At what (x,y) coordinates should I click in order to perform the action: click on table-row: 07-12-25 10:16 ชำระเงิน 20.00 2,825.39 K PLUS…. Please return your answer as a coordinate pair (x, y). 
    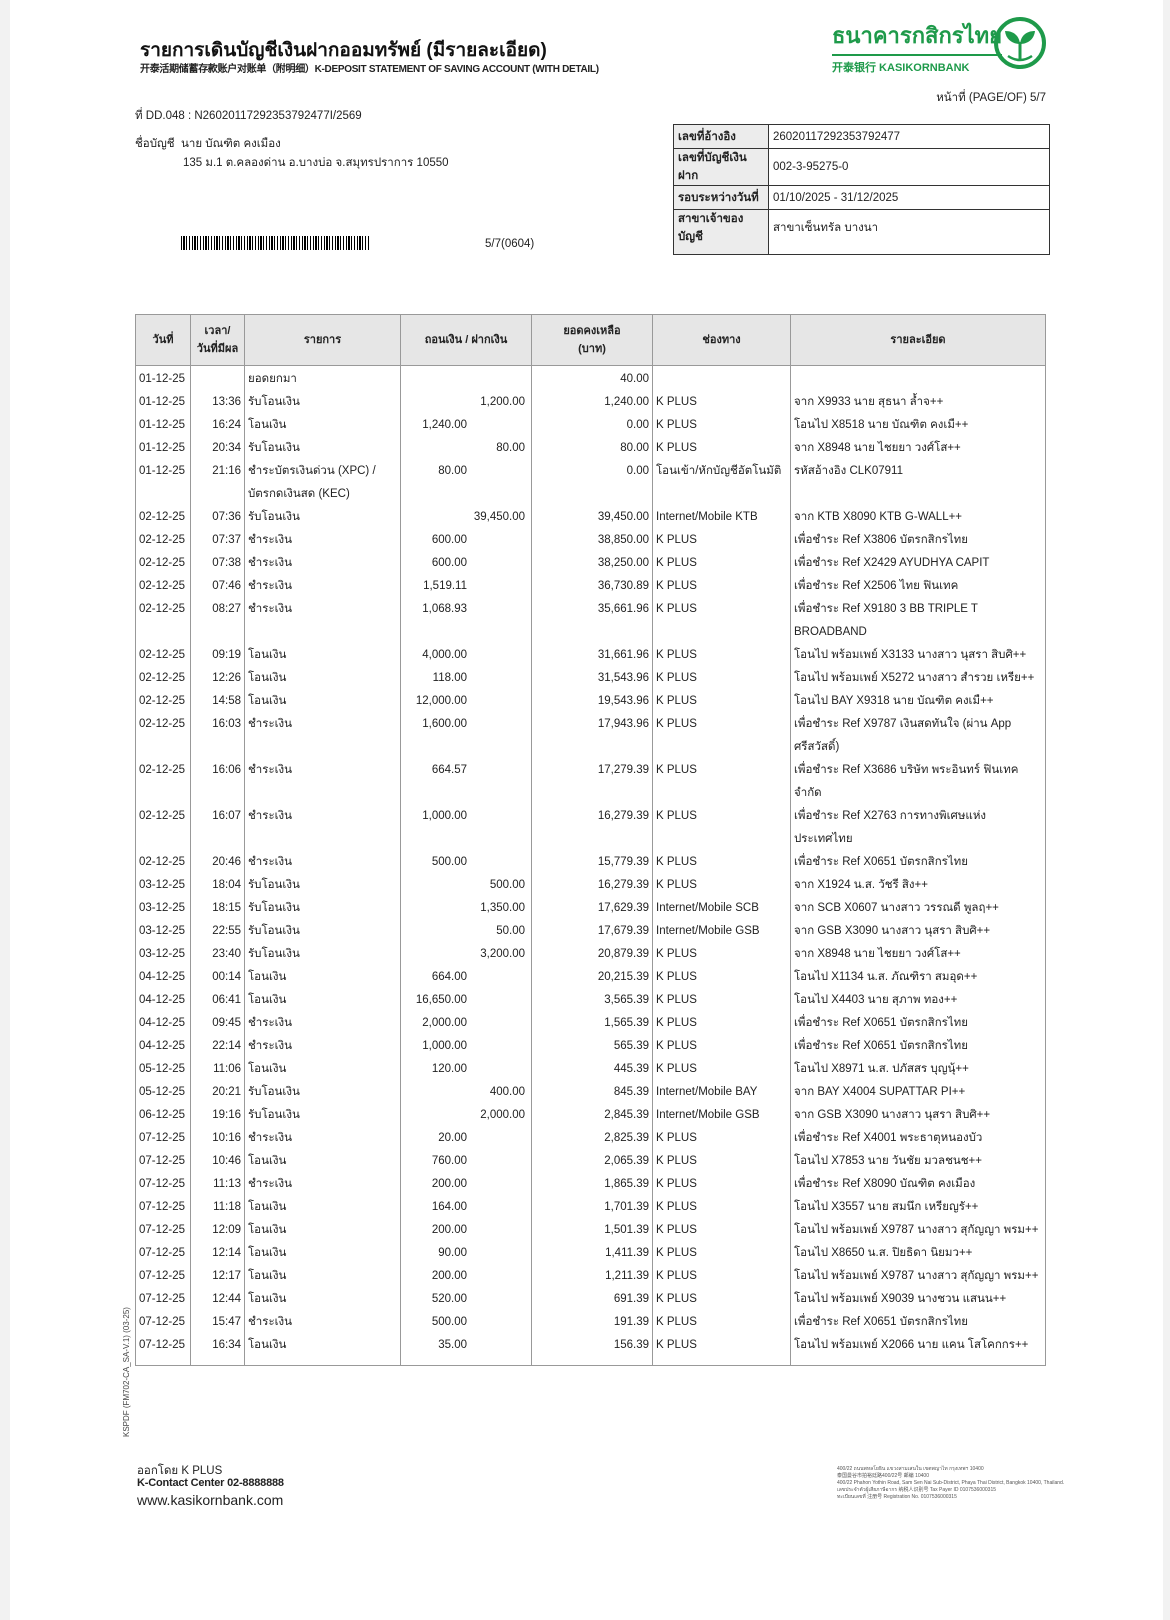
    Looking at the image, I should click on (590, 1138).